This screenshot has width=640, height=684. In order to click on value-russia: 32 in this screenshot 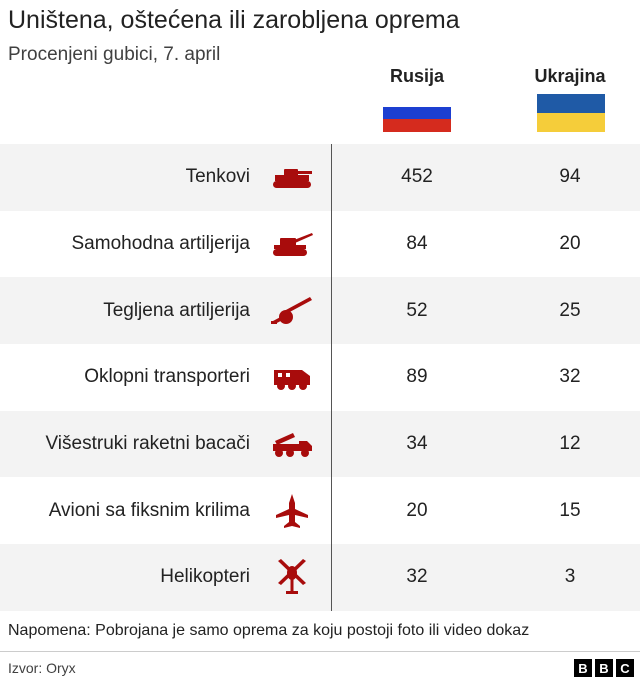, I will do `click(417, 577)`.